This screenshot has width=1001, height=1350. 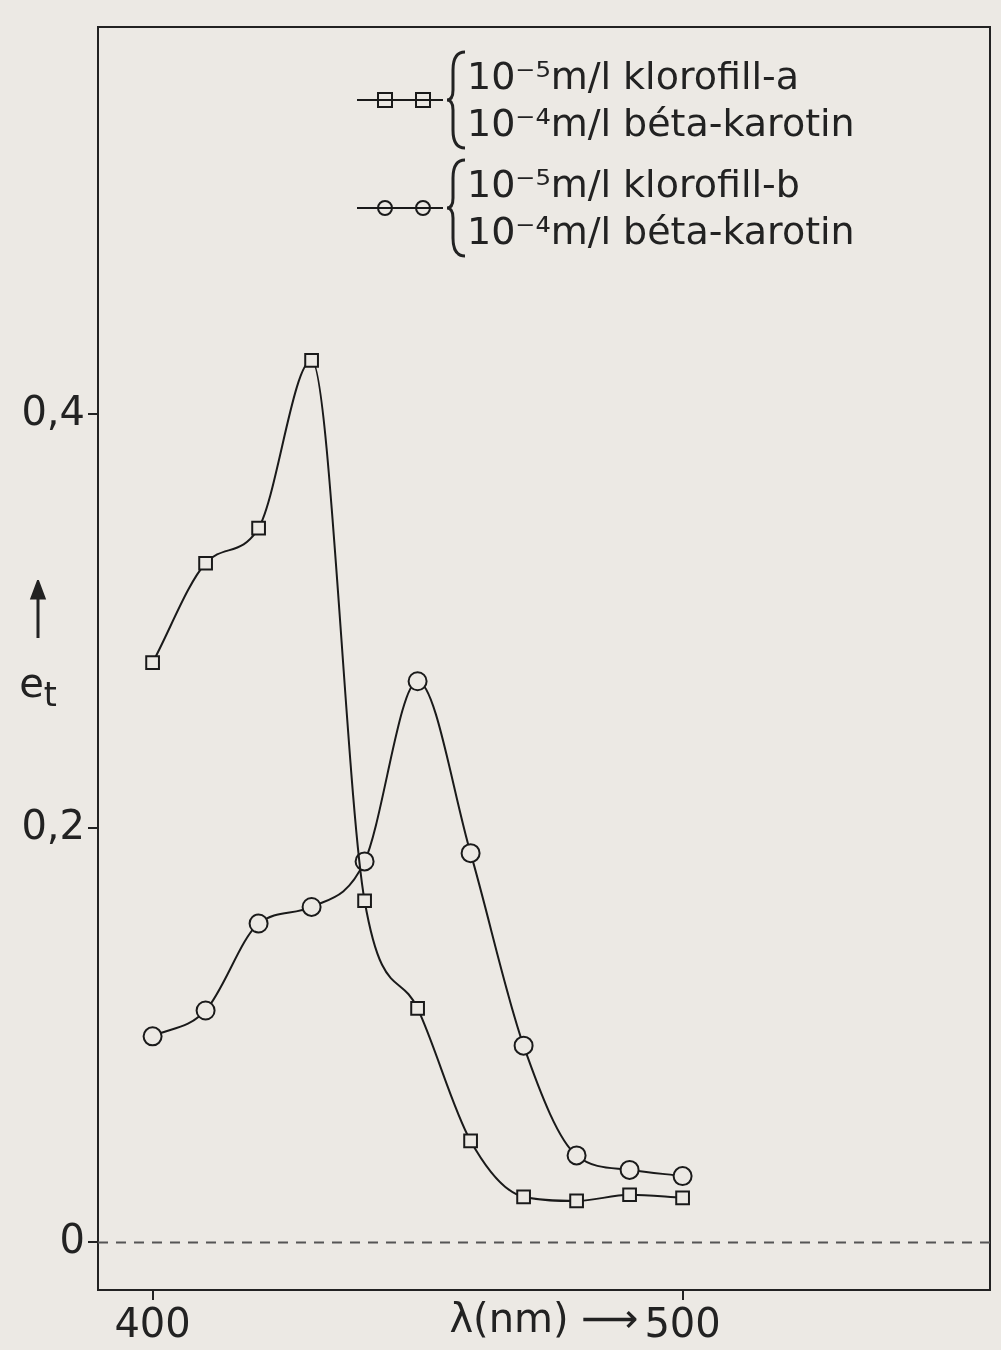 What do you see at coordinates (682, 1323) in the screenshot?
I see `x-tick-label: 500` at bounding box center [682, 1323].